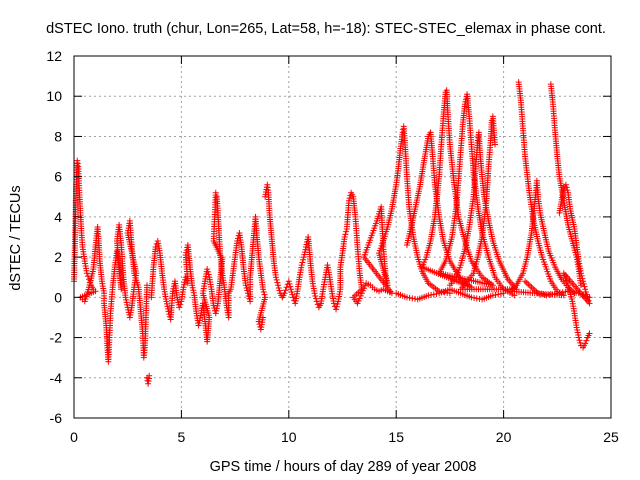  What do you see at coordinates (182, 437) in the screenshot?
I see `x-tick-label: 5` at bounding box center [182, 437].